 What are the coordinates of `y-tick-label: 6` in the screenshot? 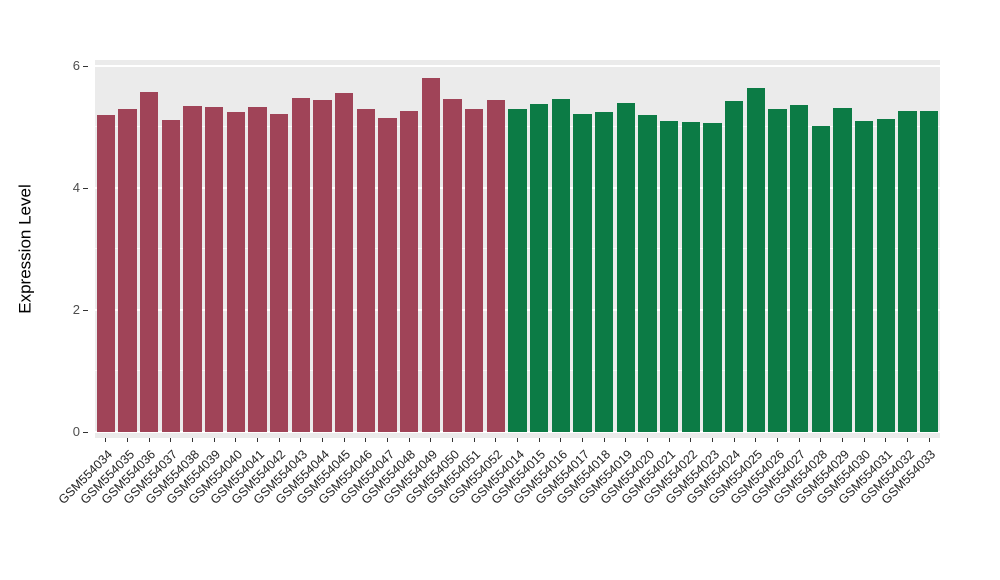 It's located at (76, 65).